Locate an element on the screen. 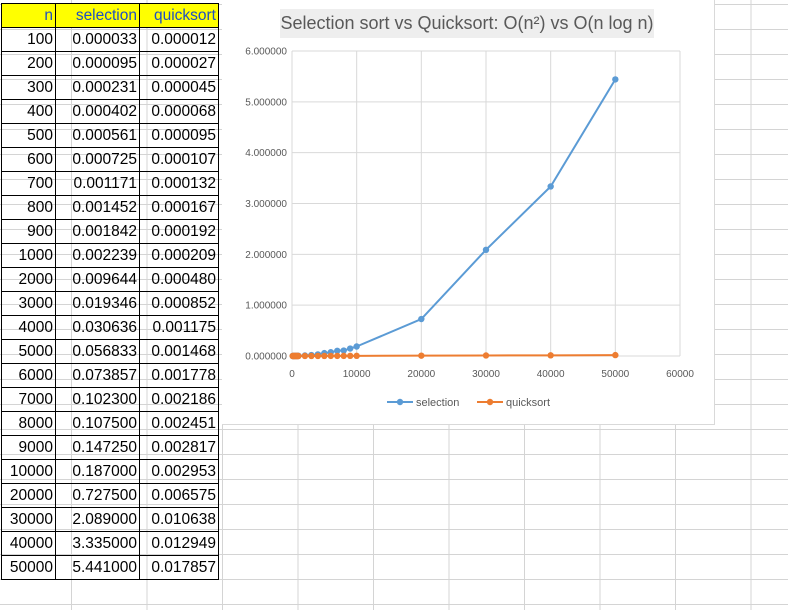 This screenshot has width=788, height=610. cell-quicksort: 0.006575 is located at coordinates (179, 495).